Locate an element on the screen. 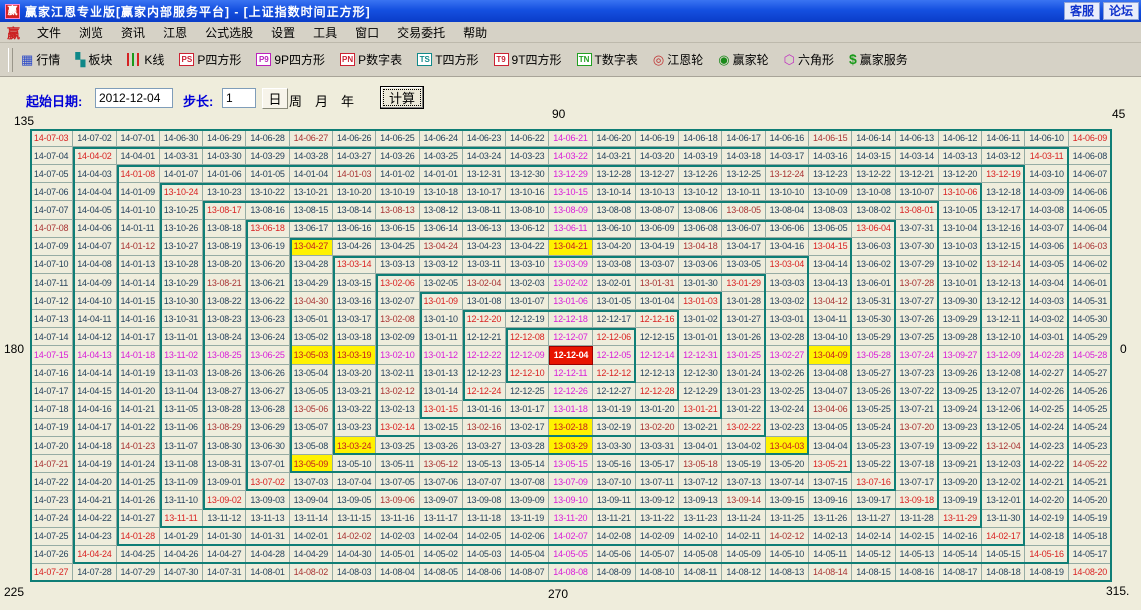 This screenshot has width=1141, height=610. grid-cell: 13-01-01 is located at coordinates (701, 337).